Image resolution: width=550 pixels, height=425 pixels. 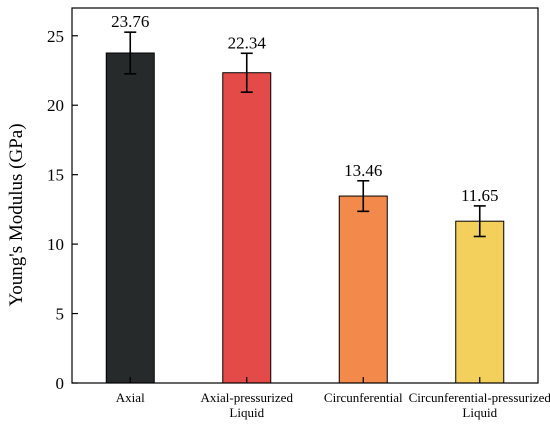 I want to click on x-tick-label: Circunferential-pressurized, so click(x=479, y=397).